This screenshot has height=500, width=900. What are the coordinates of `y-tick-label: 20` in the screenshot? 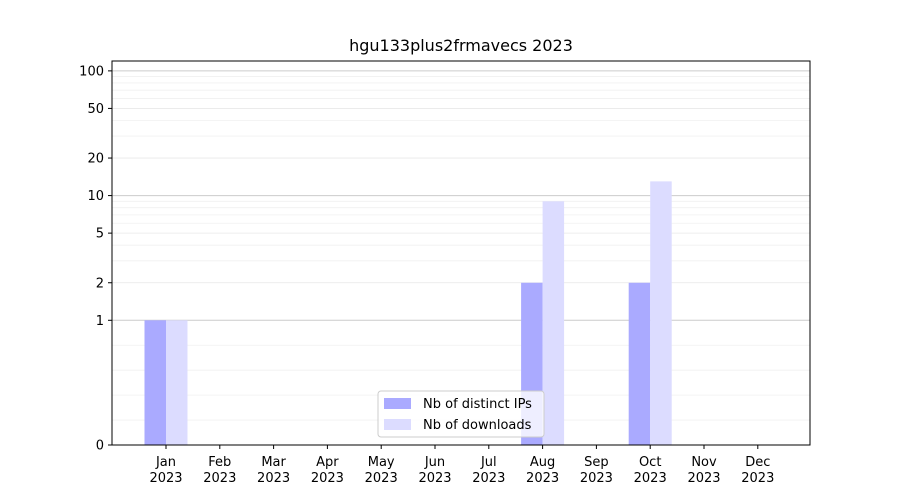 It's located at (95, 159).